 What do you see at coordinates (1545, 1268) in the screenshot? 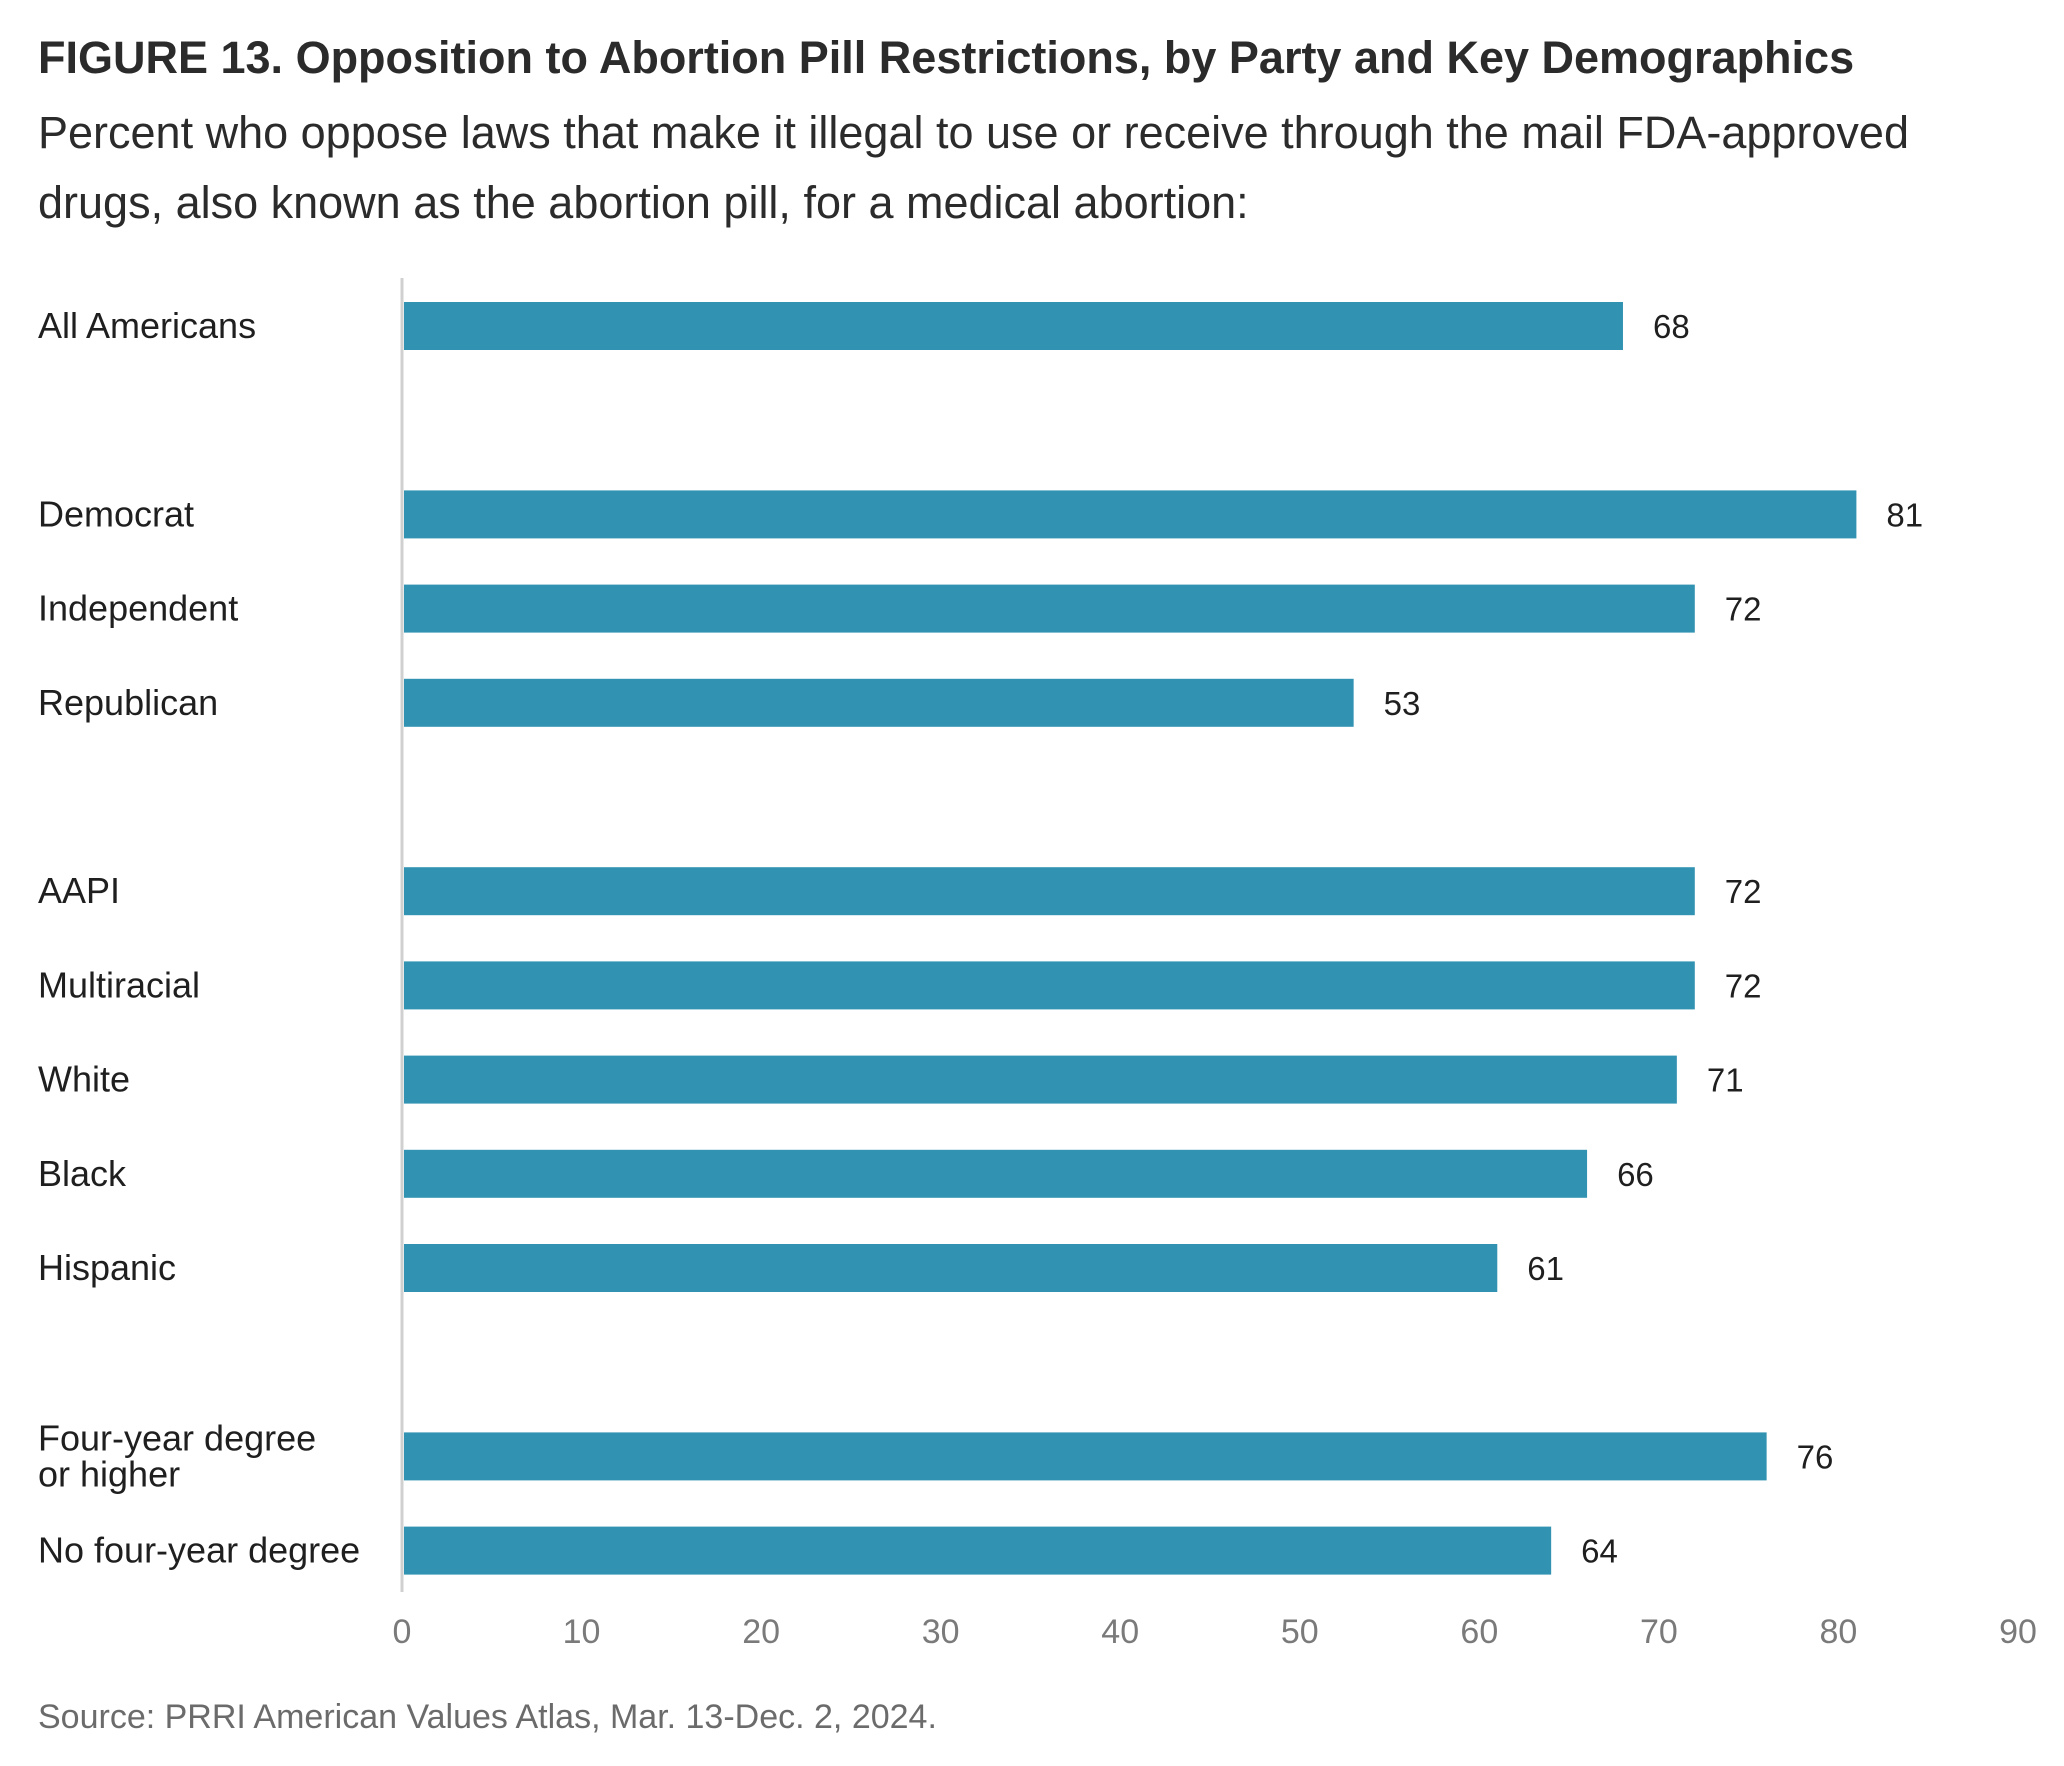
I see `value-label: 61` at bounding box center [1545, 1268].